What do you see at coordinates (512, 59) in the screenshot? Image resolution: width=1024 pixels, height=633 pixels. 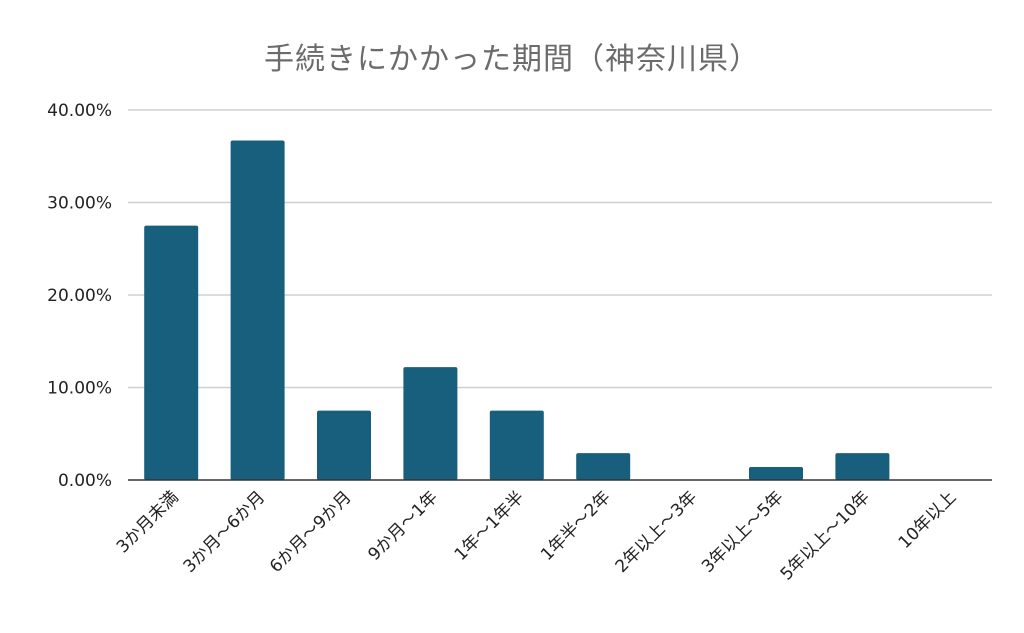 I see `chart-title: 手続きにかかった期間（神奈川県）` at bounding box center [512, 59].